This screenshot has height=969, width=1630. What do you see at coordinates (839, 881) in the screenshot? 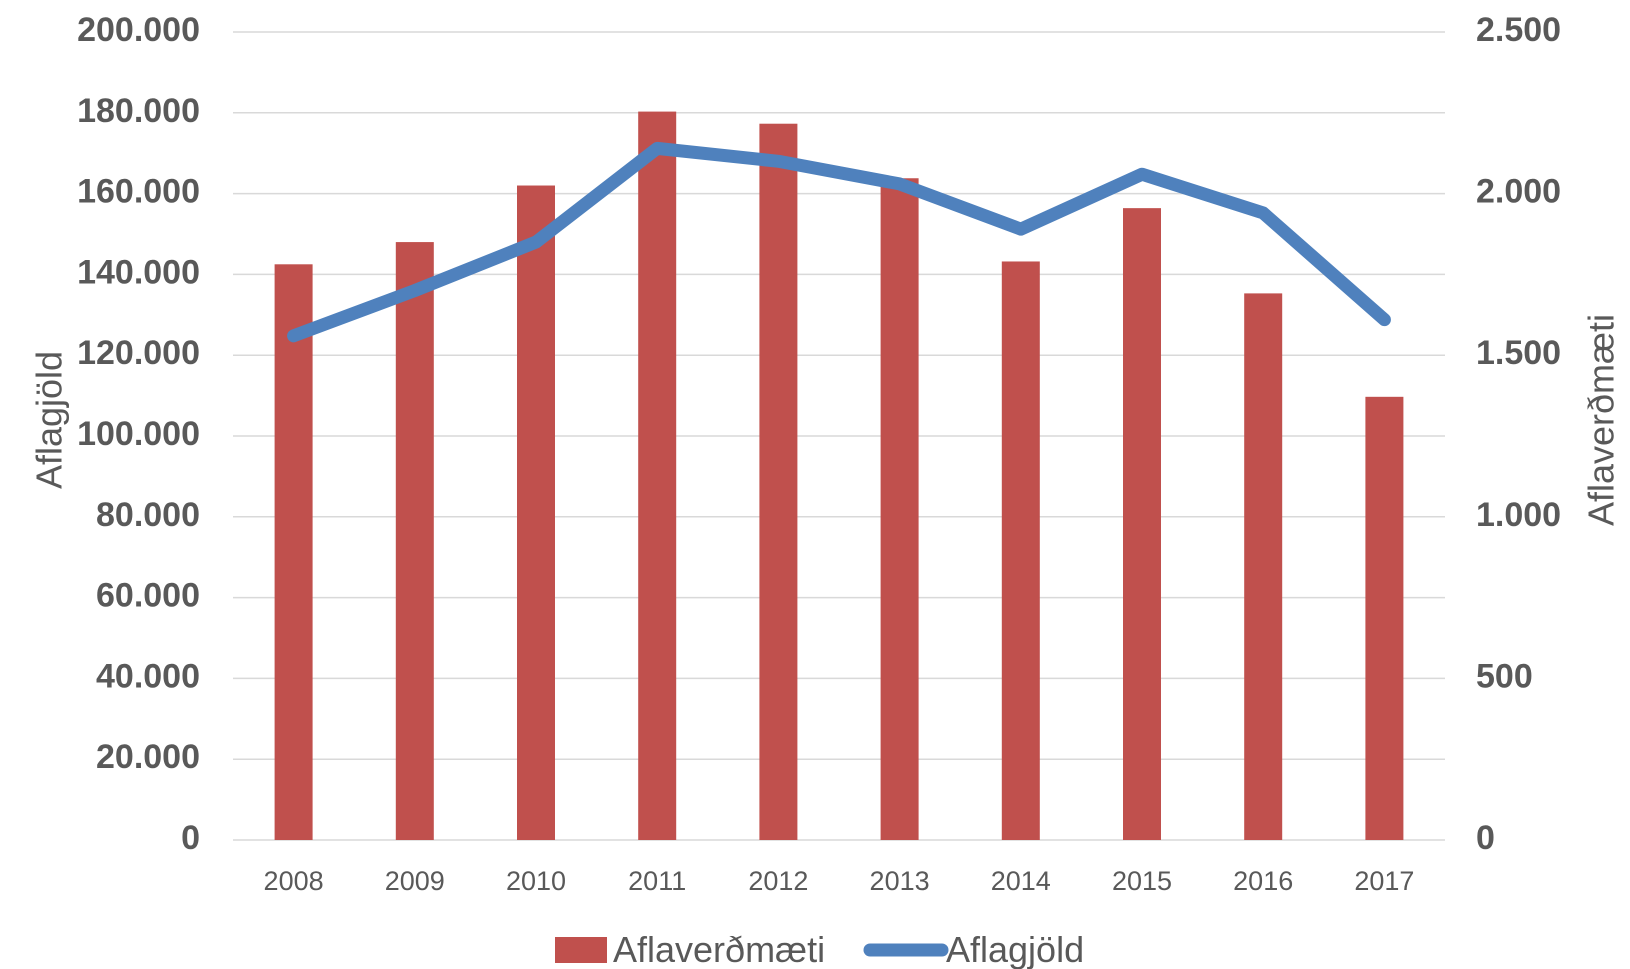
I see `x-axis-ticks: 2008 2009 2010 2011 2012 2013 2014 2015 2016 2017` at bounding box center [839, 881].